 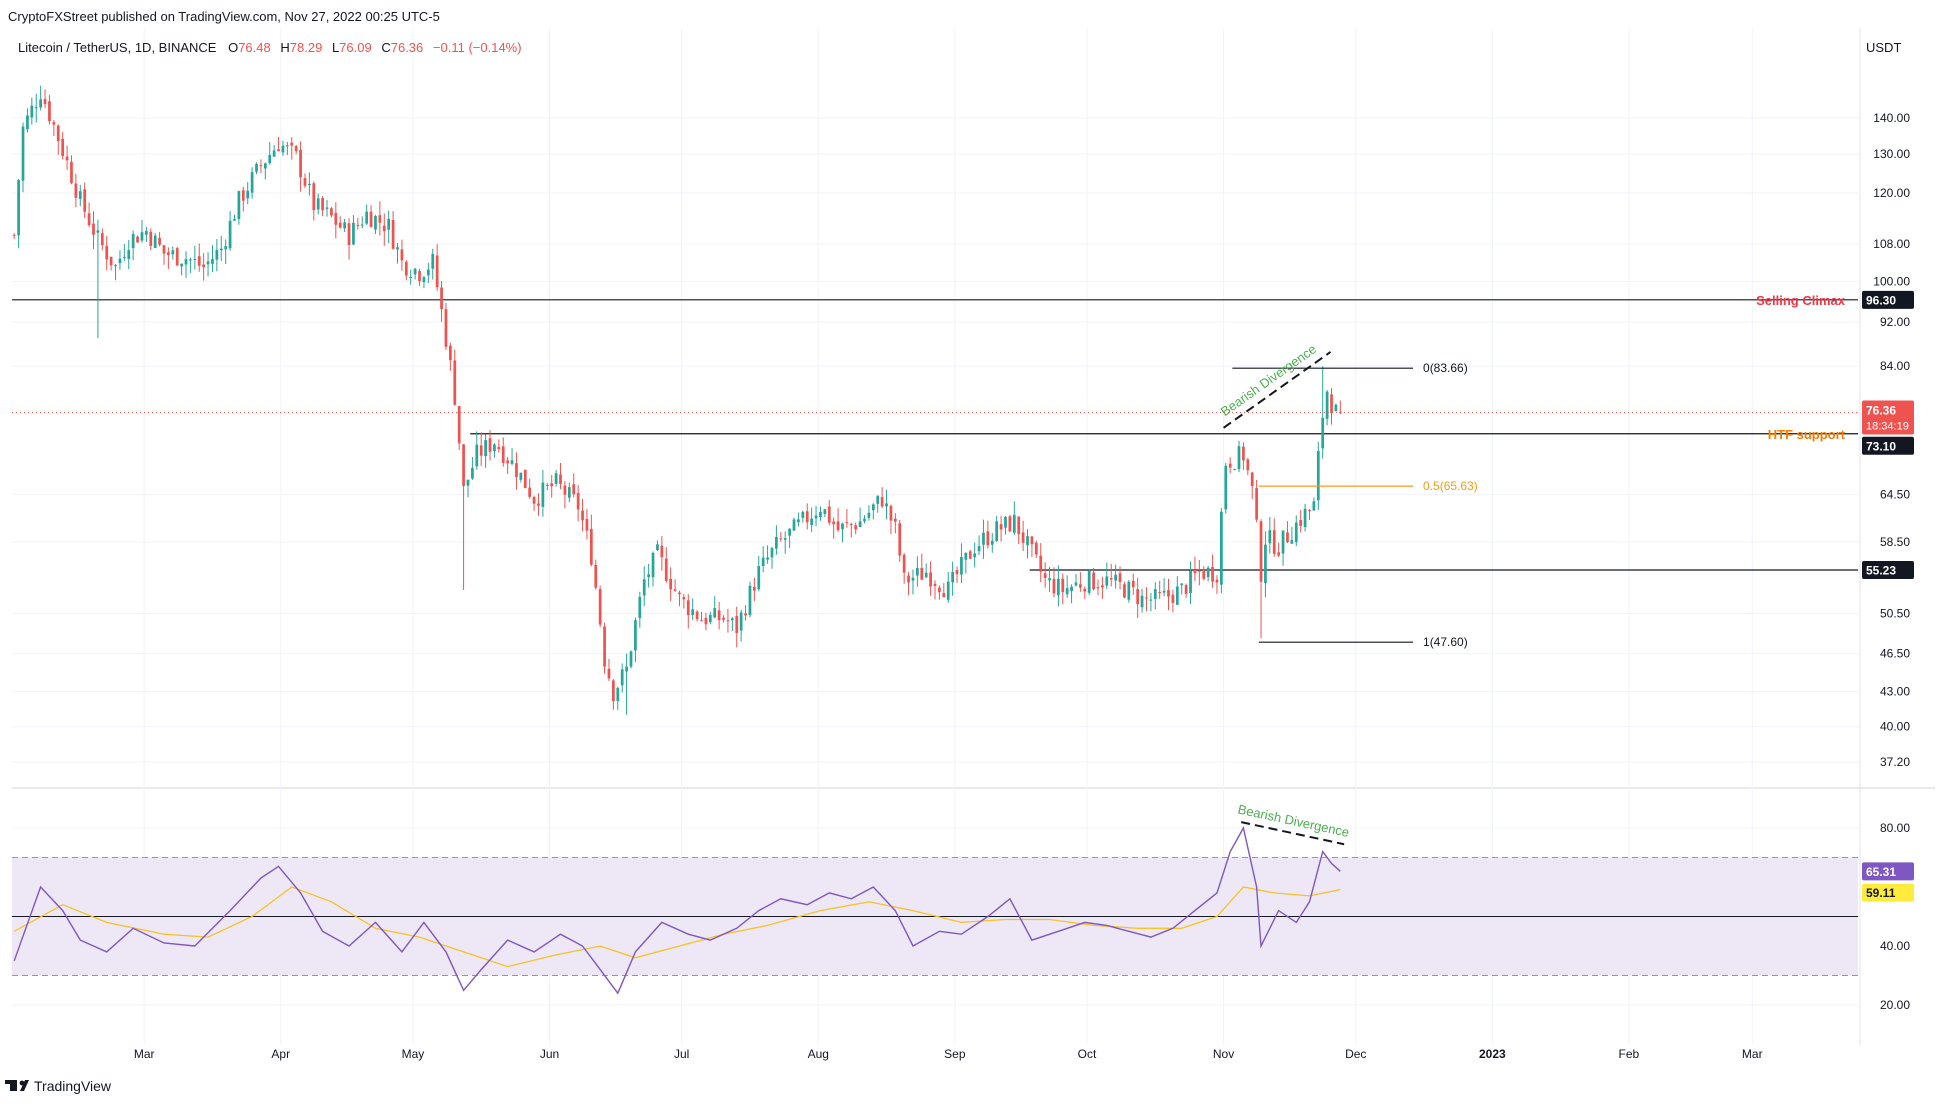 What do you see at coordinates (1807, 434) in the screenshot?
I see `htf-support-label: HTF support` at bounding box center [1807, 434].